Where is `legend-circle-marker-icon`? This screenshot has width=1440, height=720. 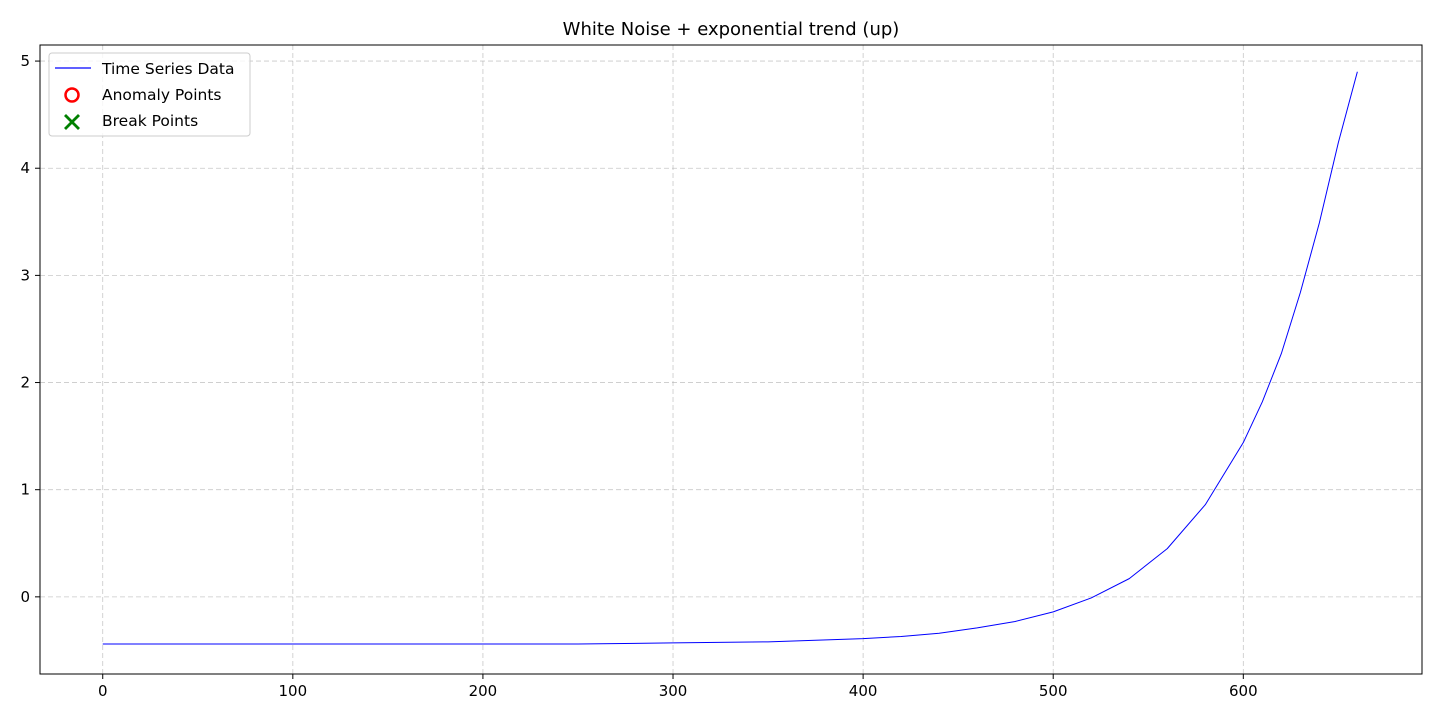
legend-circle-marker-icon is located at coordinates (72, 95).